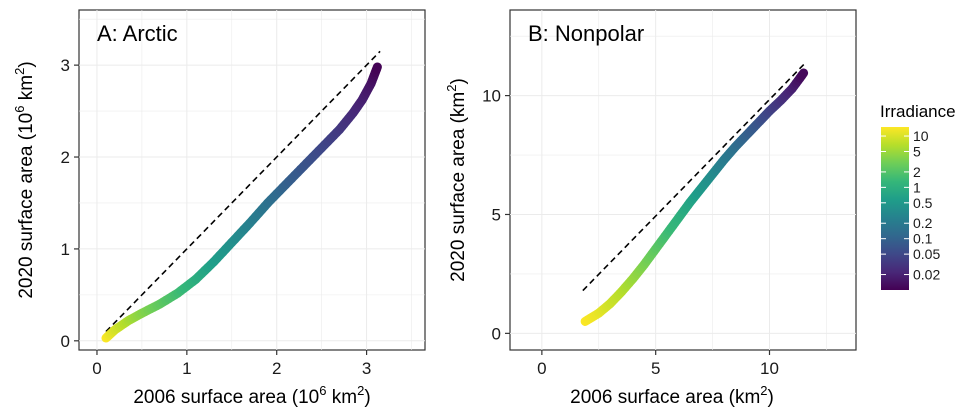 The height and width of the screenshot is (411, 972). I want to click on panel-a-y-axis-label: 2020 surface area (106 km2), so click(24, 179).